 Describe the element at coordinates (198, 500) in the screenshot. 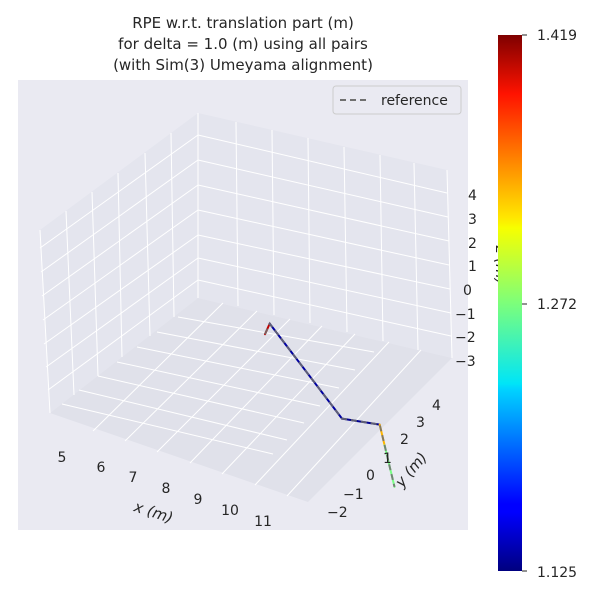

I see `x-tick-label: 9` at that location.